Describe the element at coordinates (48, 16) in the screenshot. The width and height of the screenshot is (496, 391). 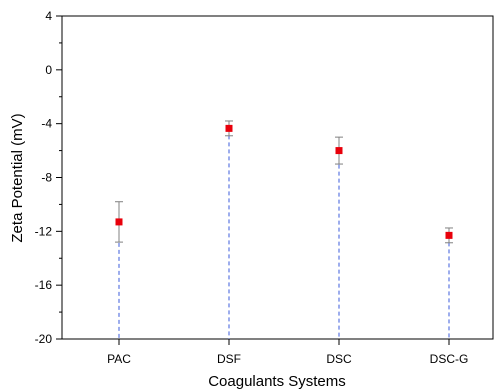
I see `y-tick-label: 4` at that location.